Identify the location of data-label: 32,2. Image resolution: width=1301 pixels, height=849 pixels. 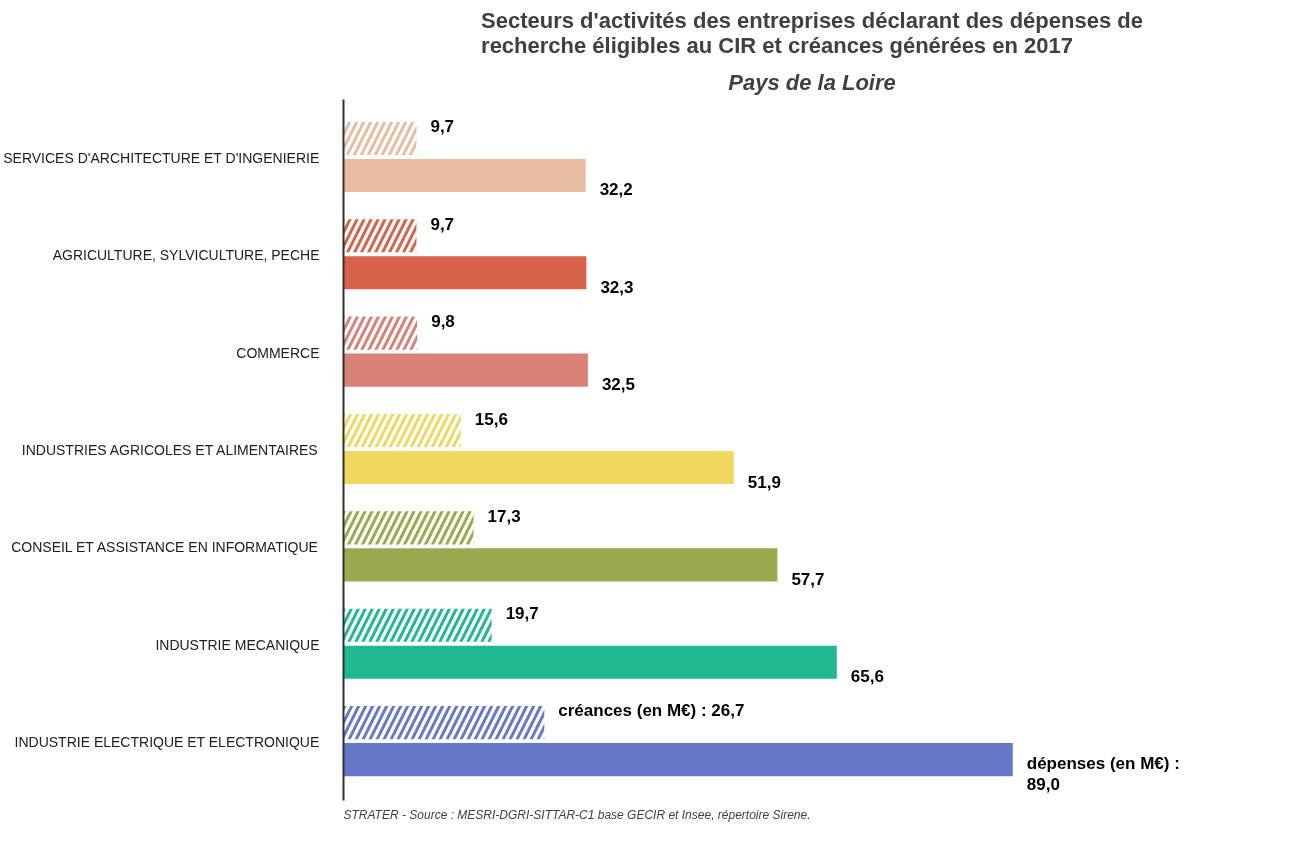
(616, 190).